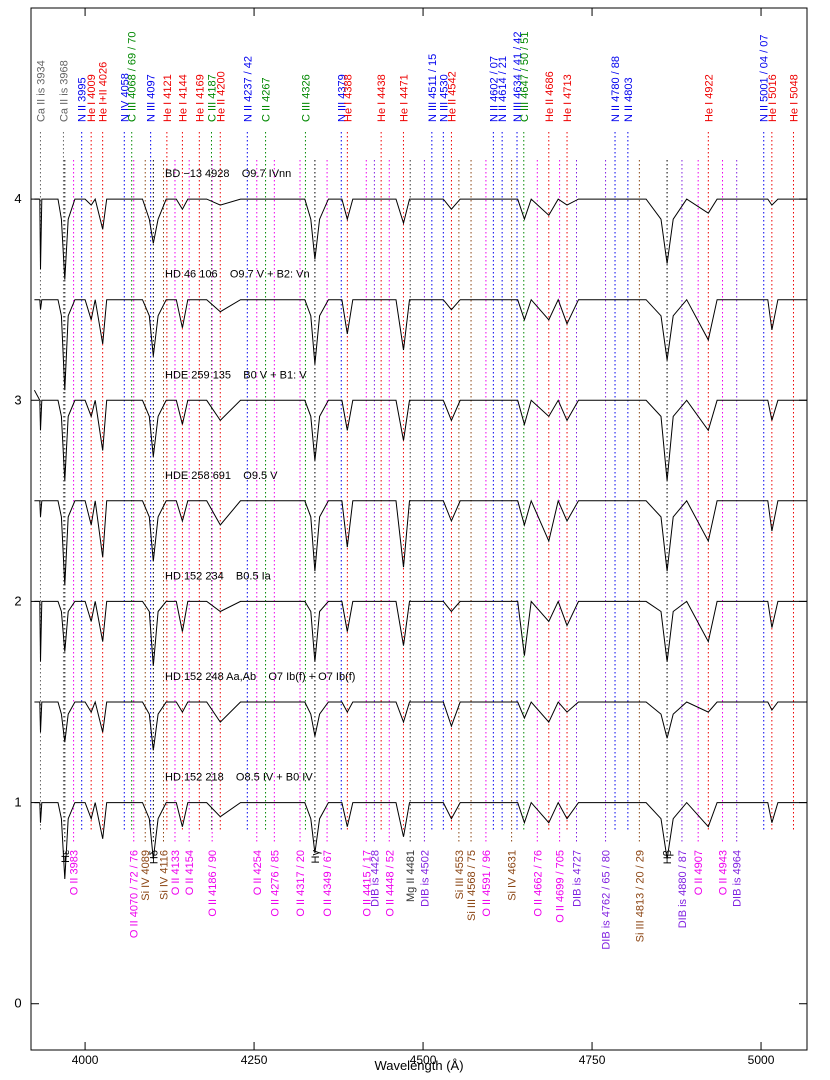 This screenshot has height=1080, width=830. I want to click on top-line-label: C III 4068 / 69 / 70, so click(133, 76).